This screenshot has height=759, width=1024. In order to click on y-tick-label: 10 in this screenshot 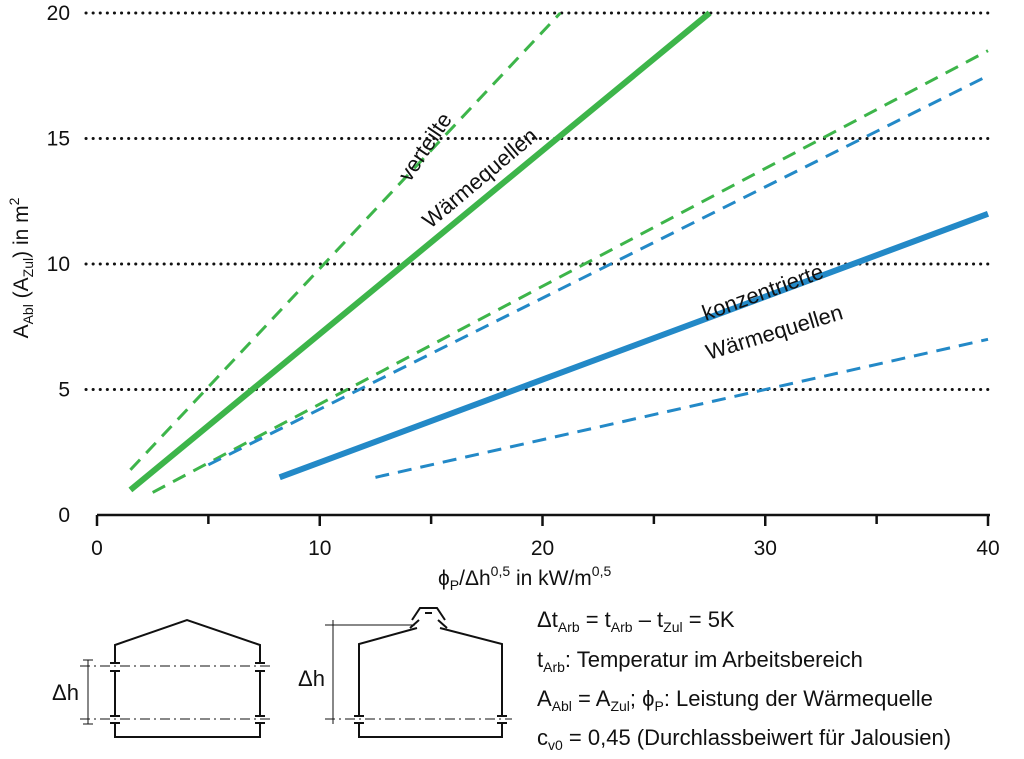, I will do `click(58, 264)`.